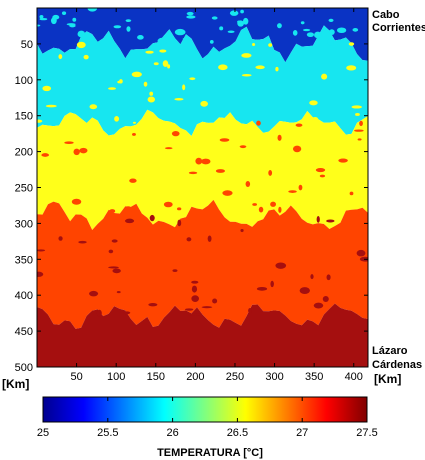 Image resolution: width=425 pixels, height=460 pixels. I want to click on colorbar, so click(205, 409).